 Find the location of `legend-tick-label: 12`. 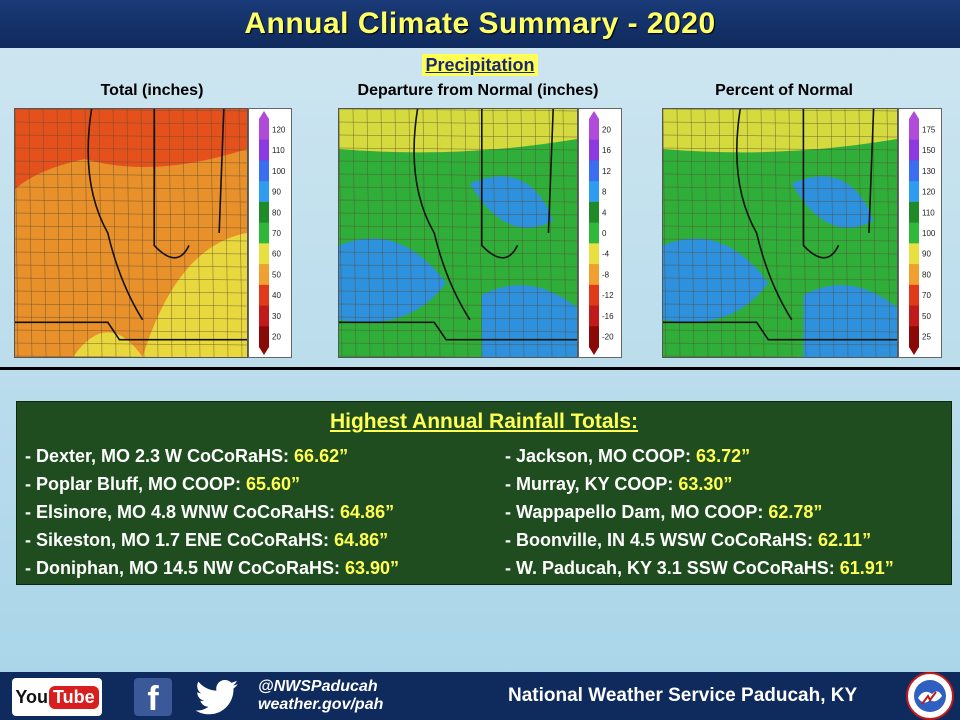

legend-tick-label: 12 is located at coordinates (606, 171).